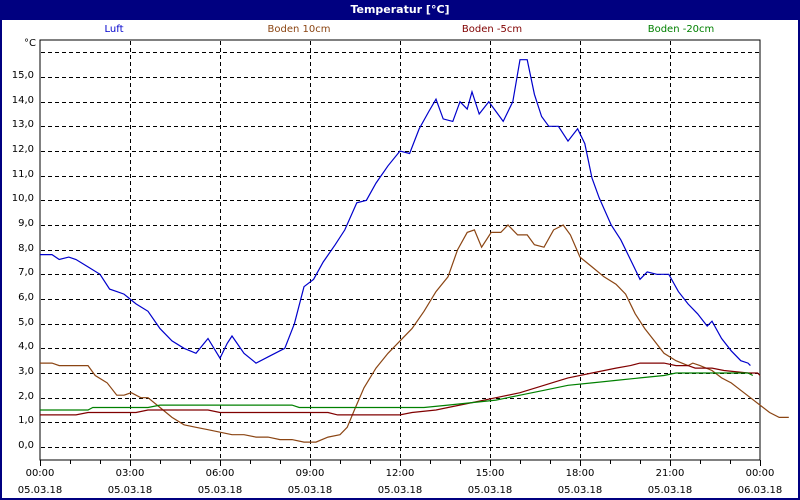 Image resolution: width=800 pixels, height=500 pixels. What do you see at coordinates (299, 29) in the screenshot?
I see `legend-item: Boden 10cm` at bounding box center [299, 29].